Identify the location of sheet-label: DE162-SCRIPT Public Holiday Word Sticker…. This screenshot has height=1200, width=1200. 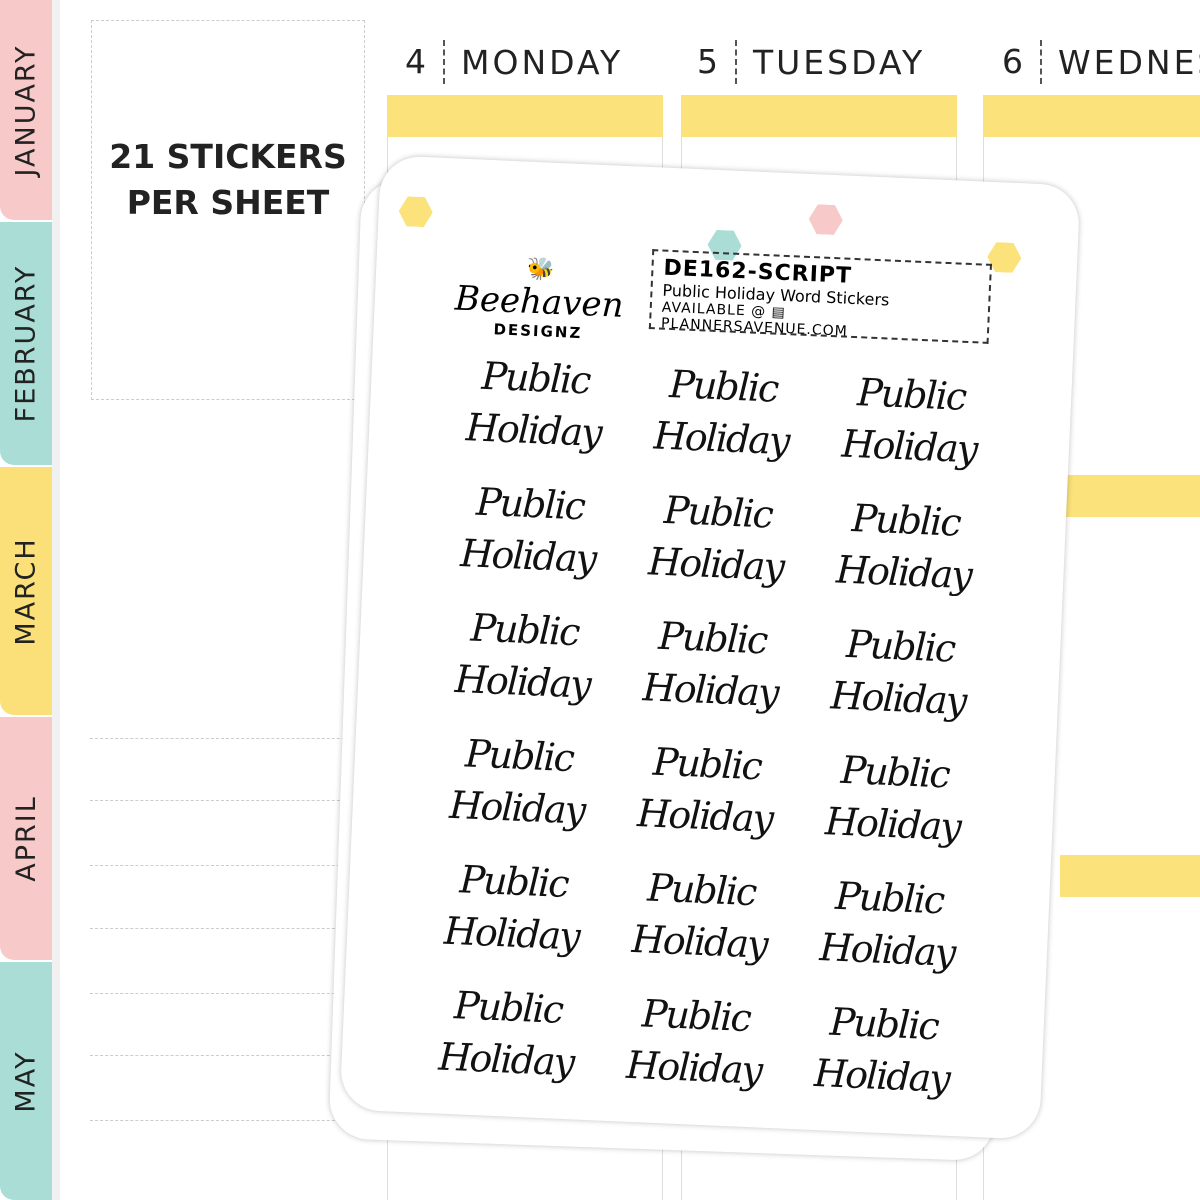
(820, 296).